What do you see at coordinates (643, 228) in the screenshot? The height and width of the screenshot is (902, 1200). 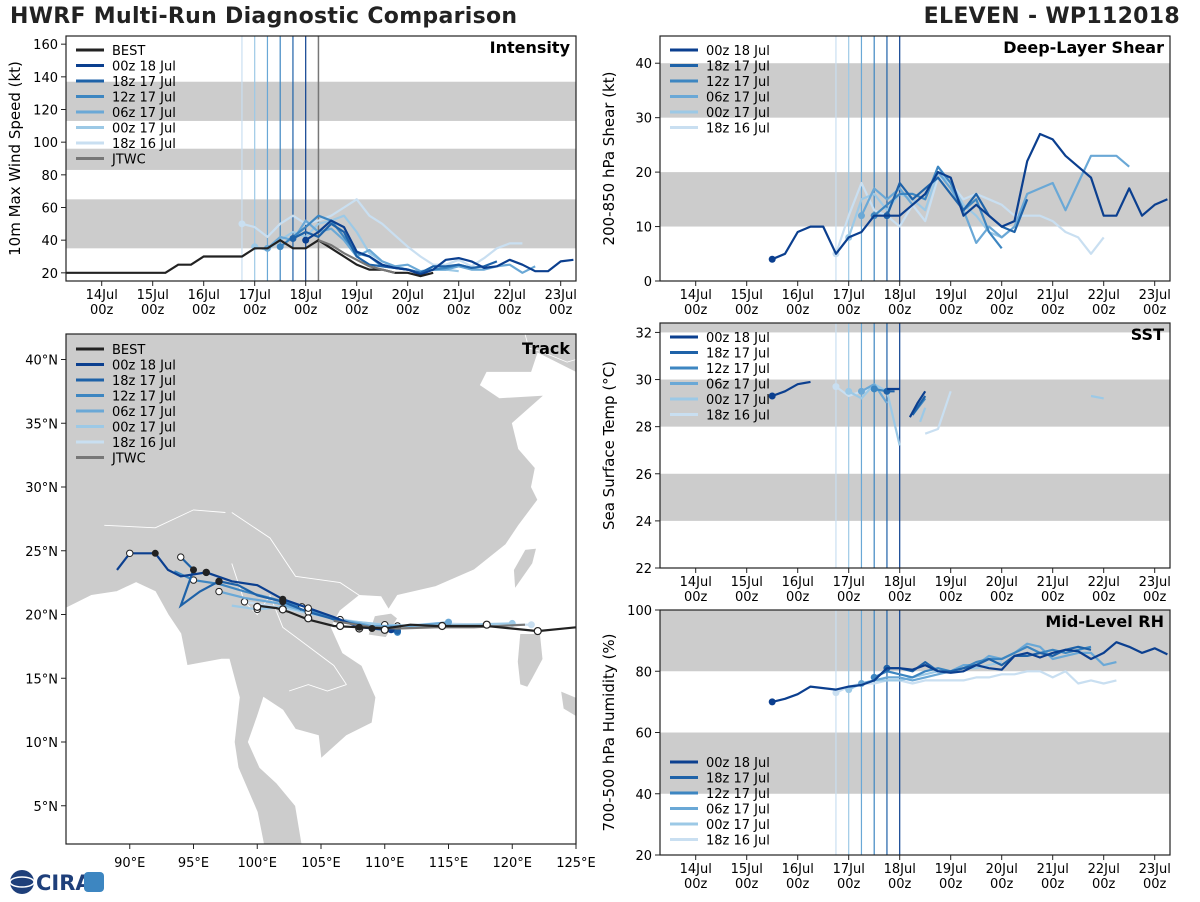 I see `y-tick-label: 10` at bounding box center [643, 228].